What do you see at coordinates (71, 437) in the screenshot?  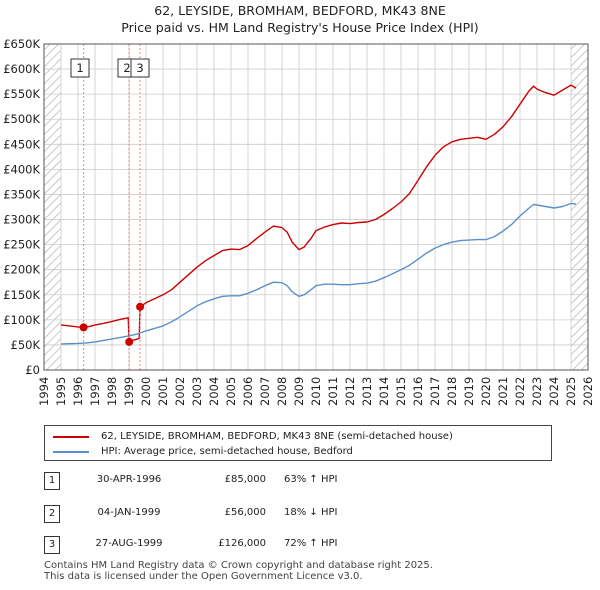 I see `legend-swatch-property` at bounding box center [71, 437].